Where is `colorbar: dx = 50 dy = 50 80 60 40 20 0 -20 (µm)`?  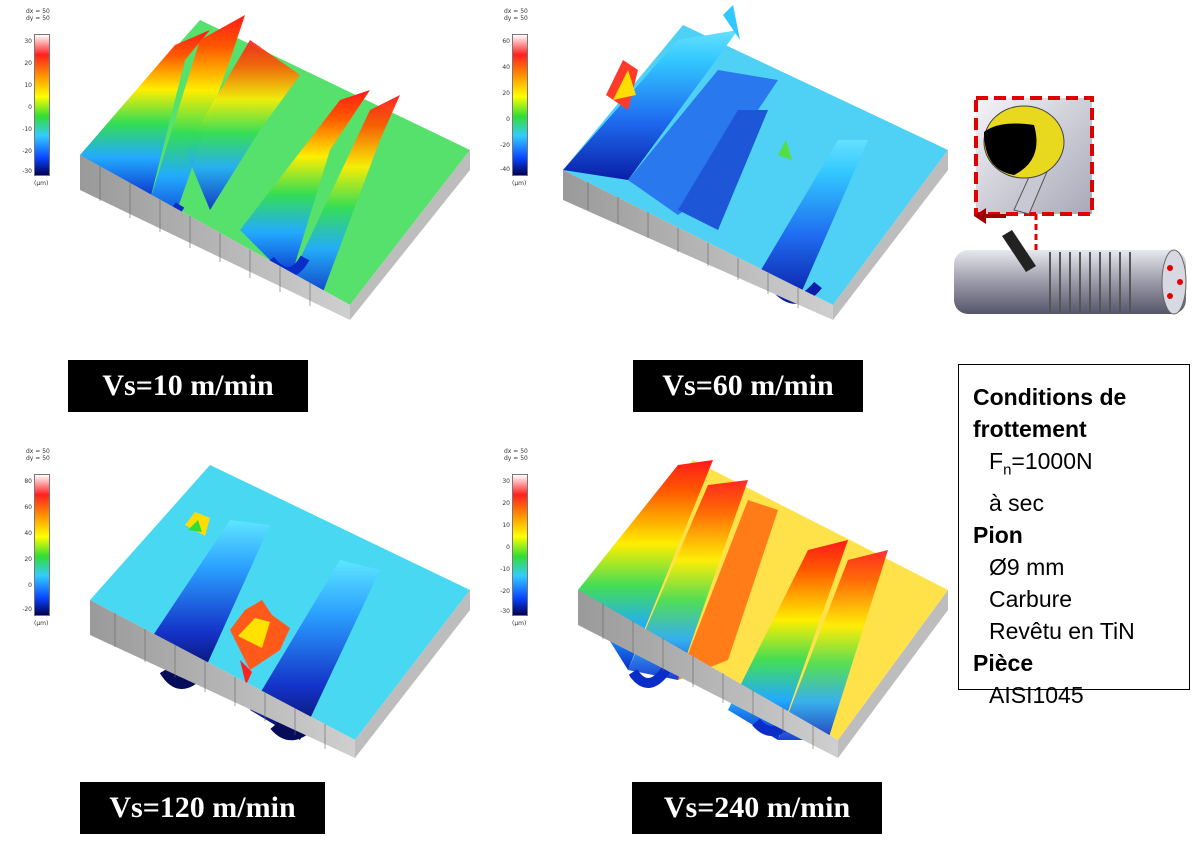
colorbar: dx = 50 dy = 50 80 60 40 20 0 -20 (µm) is located at coordinates (42, 537).